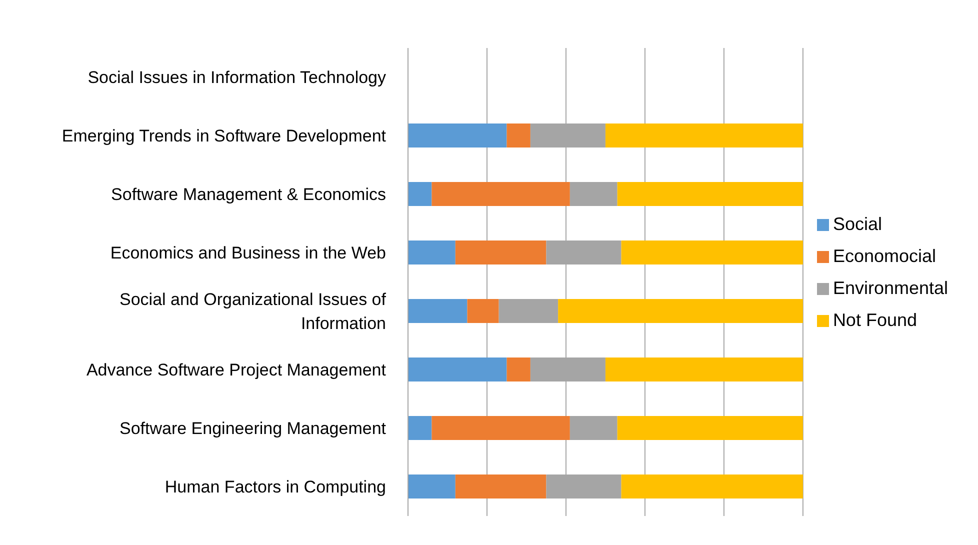 The width and height of the screenshot is (978, 545). What do you see at coordinates (884, 256) in the screenshot?
I see `legend-label: Economocial` at bounding box center [884, 256].